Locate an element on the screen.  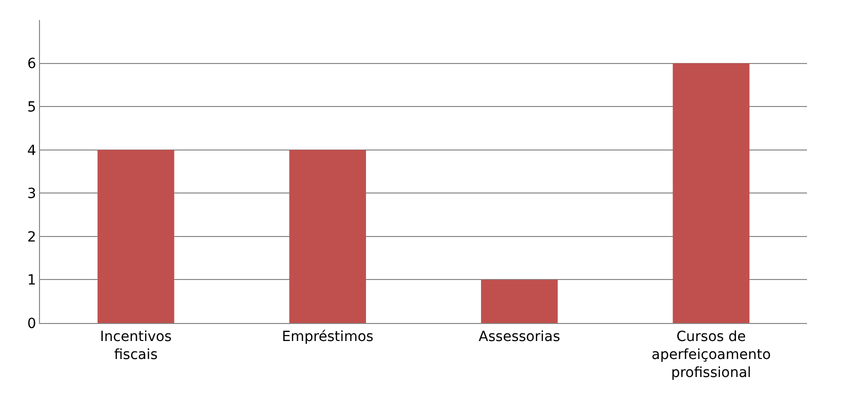
x-tick-label: Assessorias is located at coordinates (519, 336).